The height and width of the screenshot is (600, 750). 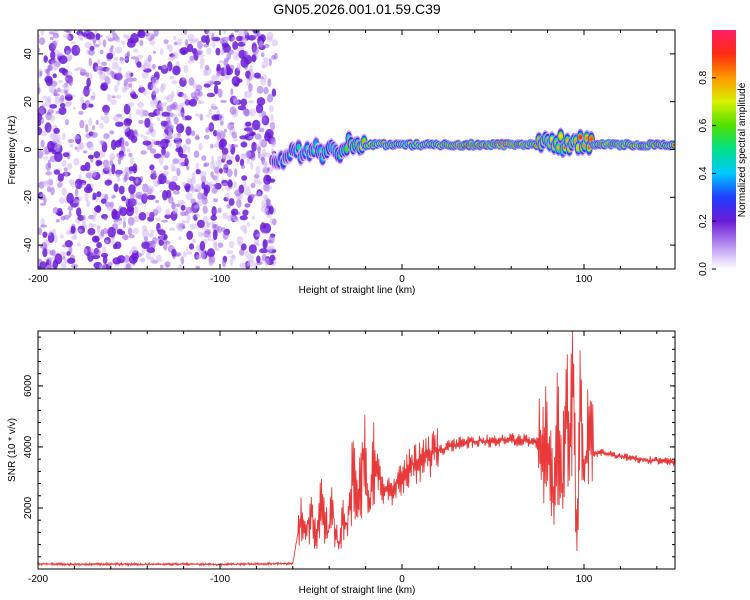 I want to click on snr-x-axis-label: Height of straight line (km), so click(x=357, y=590).